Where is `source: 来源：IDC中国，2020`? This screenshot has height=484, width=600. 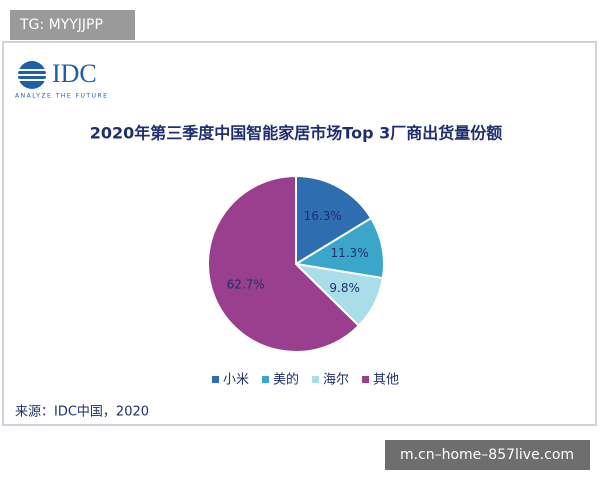
source: 来源：IDC中国，2020 is located at coordinates (82, 412).